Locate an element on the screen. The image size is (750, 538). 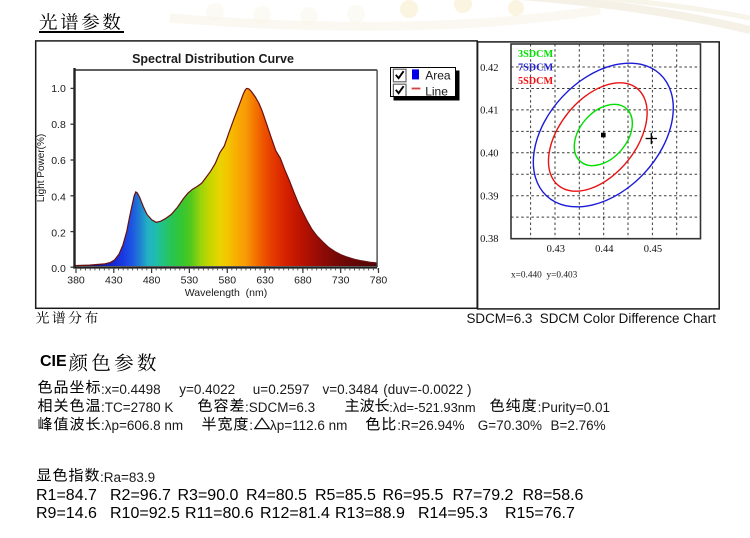
svg-text: 0.8 is located at coordinates (58, 125).